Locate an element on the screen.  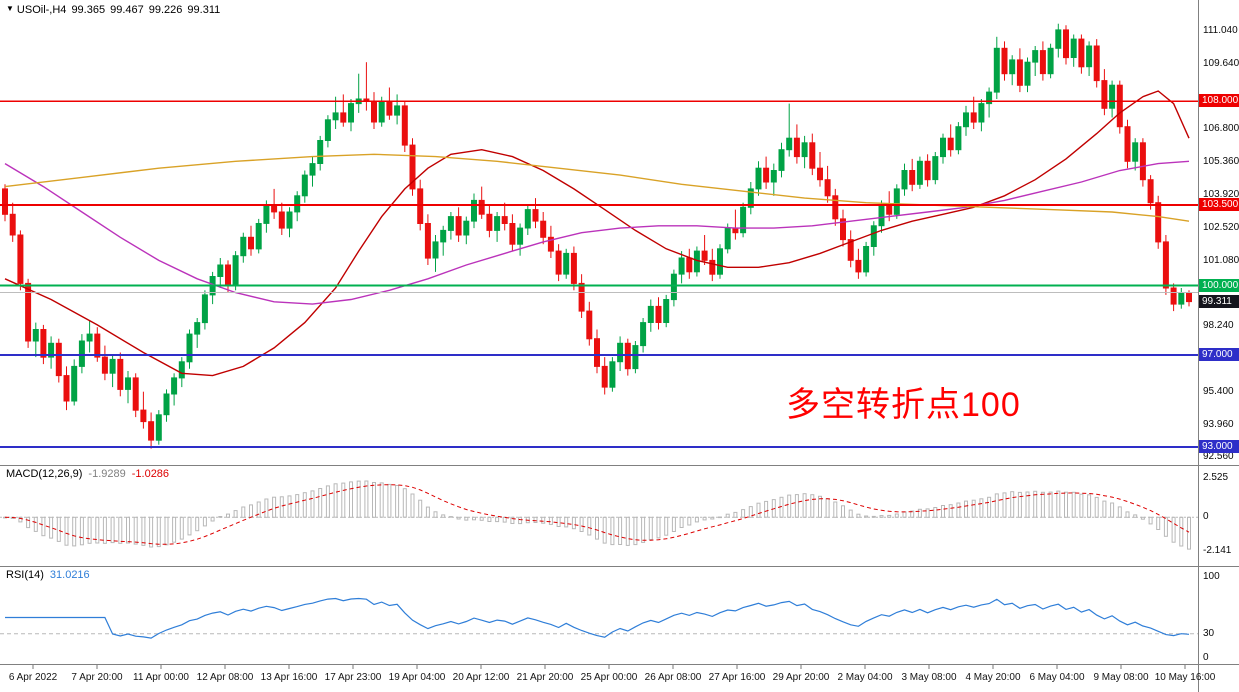
ohlc-high: 99.467 is located at coordinates (127, 10).